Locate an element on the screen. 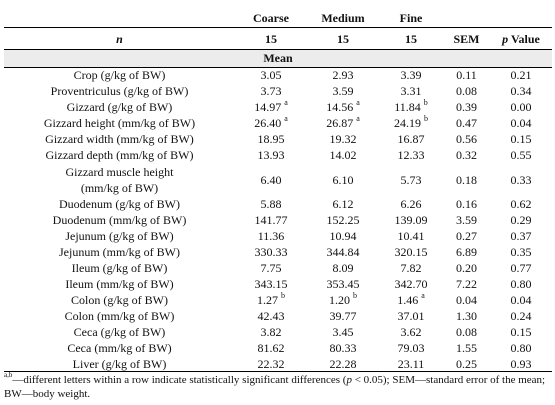 The image size is (555, 405). cell-medium: 8.09 is located at coordinates (343, 268).